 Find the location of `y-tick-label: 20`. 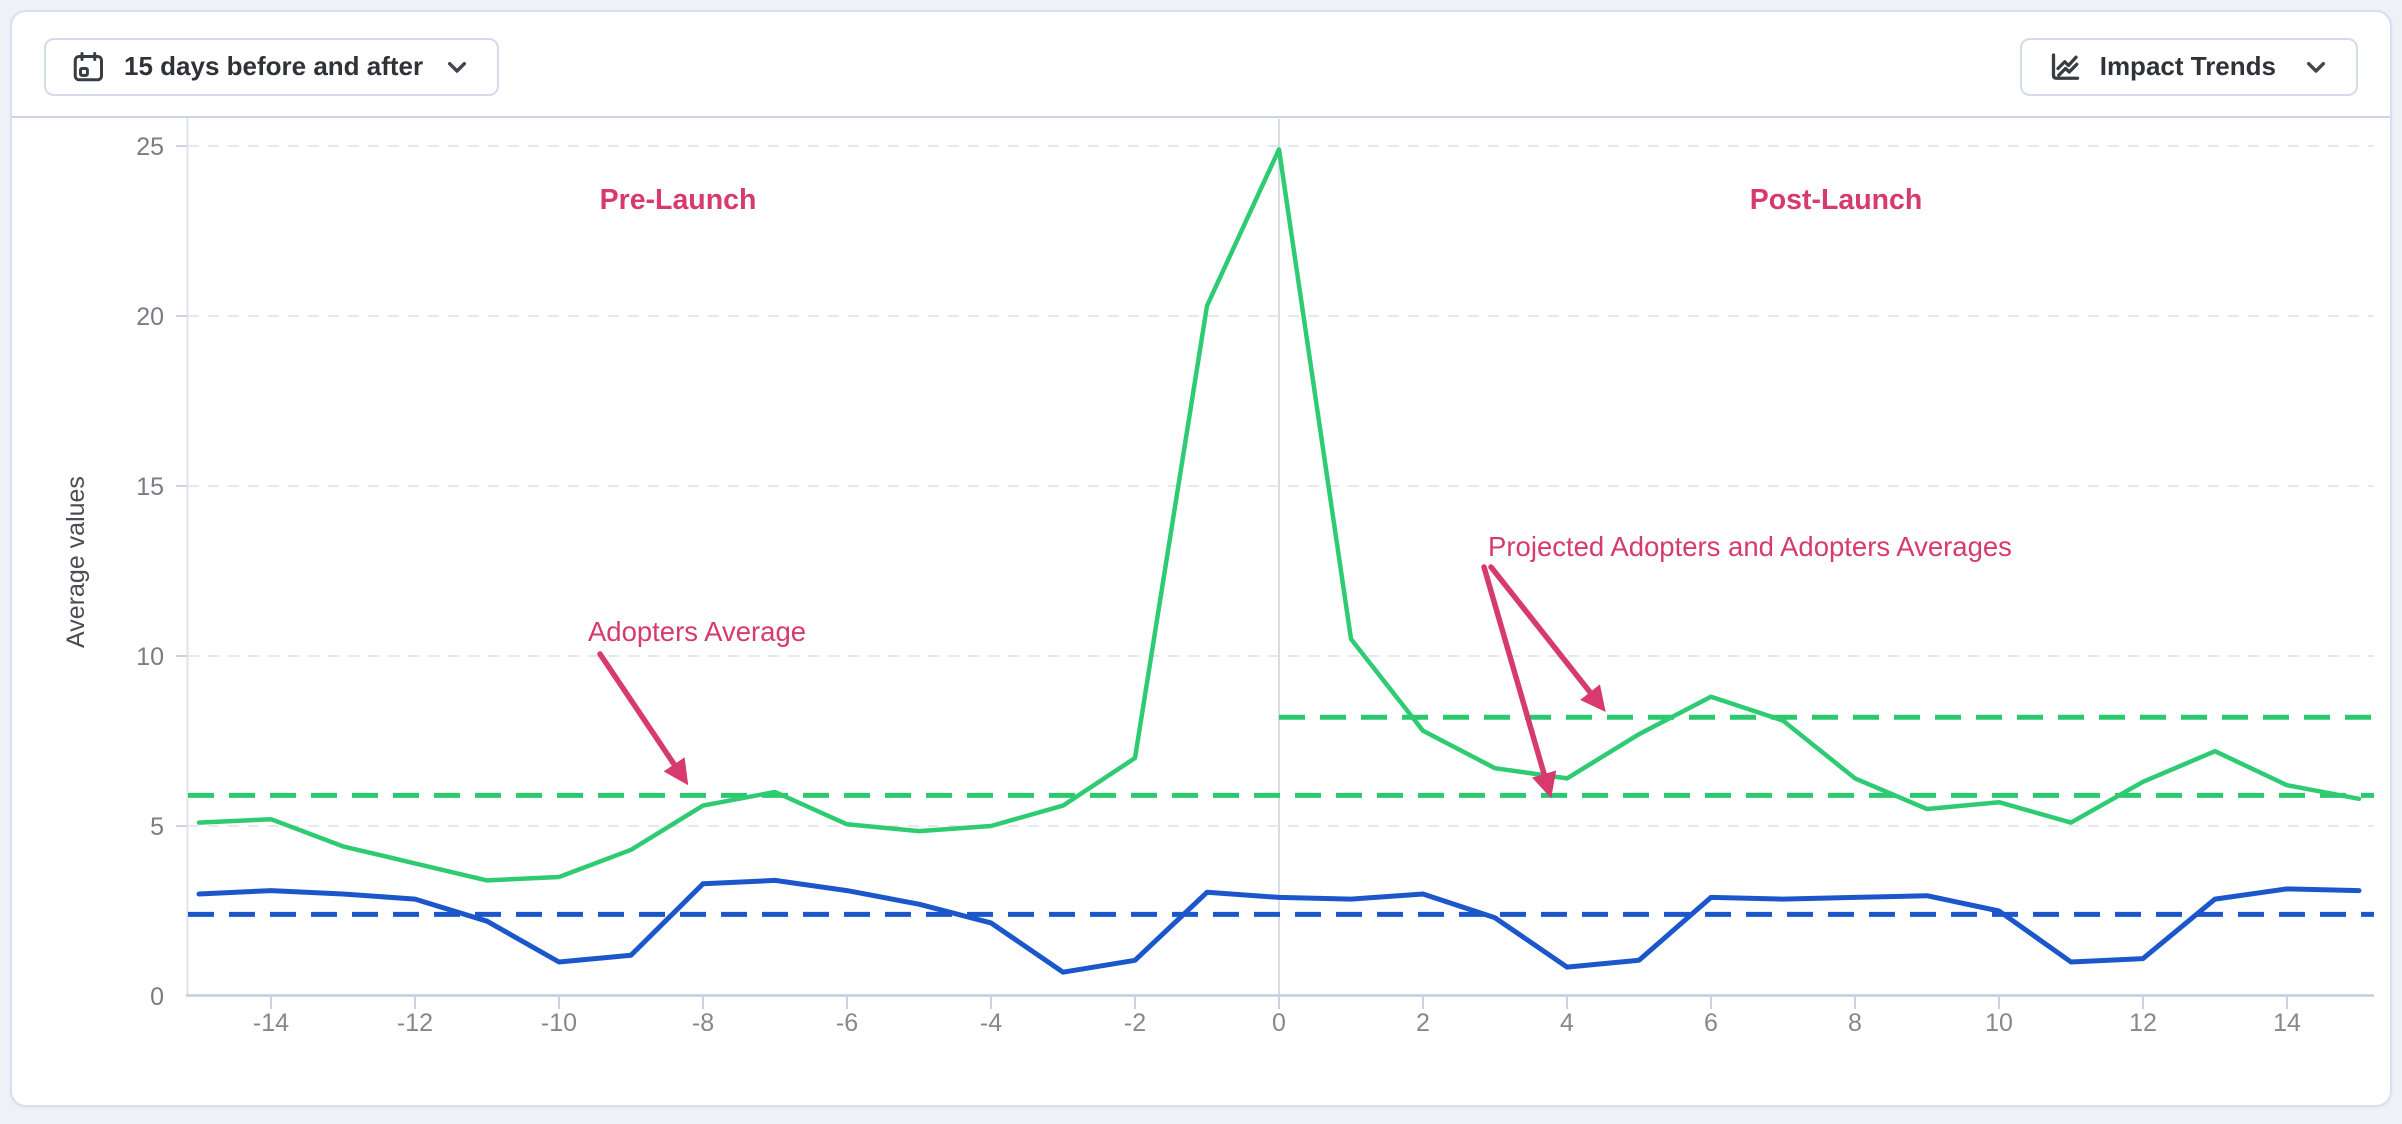

y-tick-label: 20 is located at coordinates (150, 317).